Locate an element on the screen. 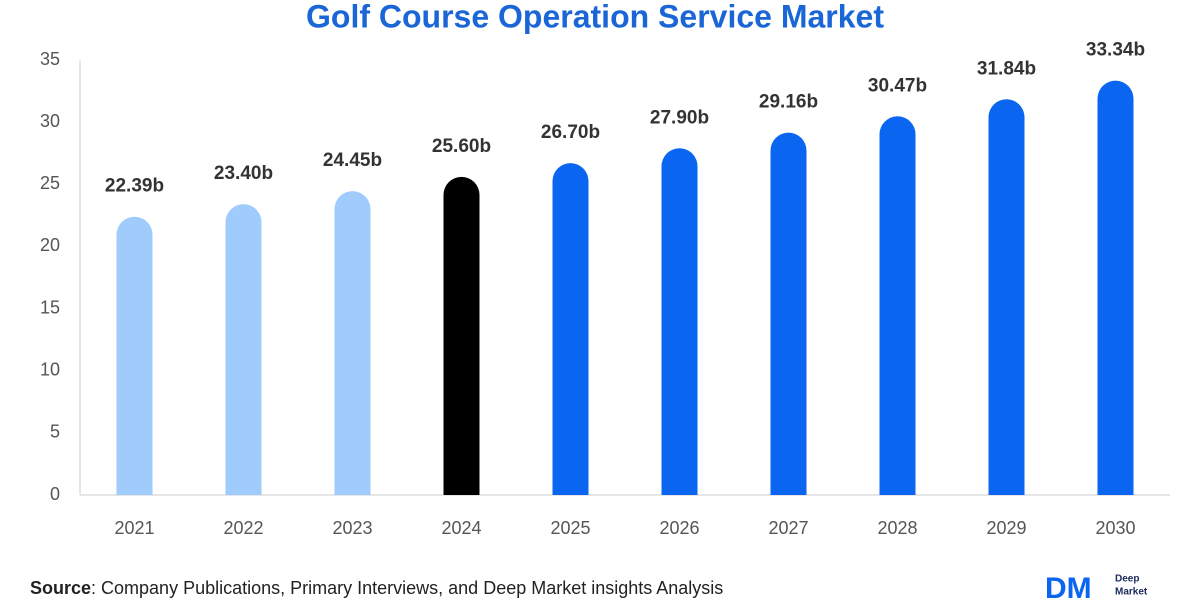  logo: DM Deep Market is located at coordinates (1096, 586).